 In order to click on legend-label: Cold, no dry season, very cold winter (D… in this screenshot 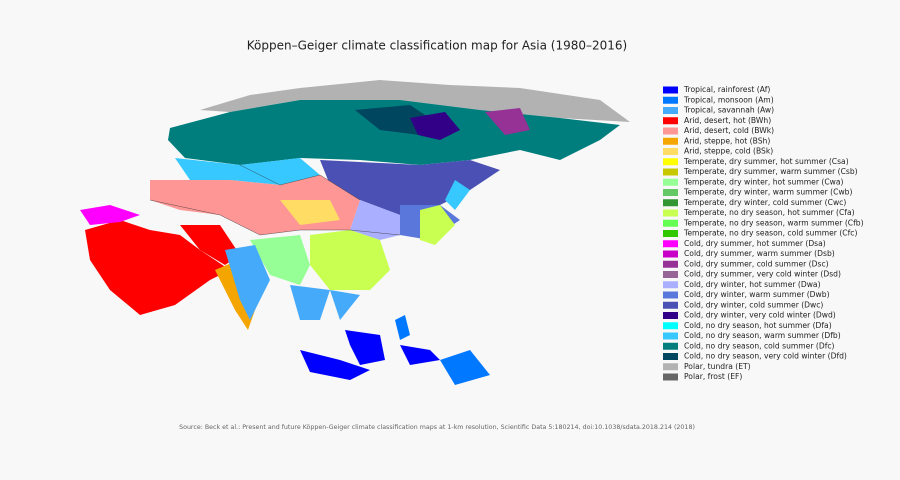, I will do `click(765, 356)`.